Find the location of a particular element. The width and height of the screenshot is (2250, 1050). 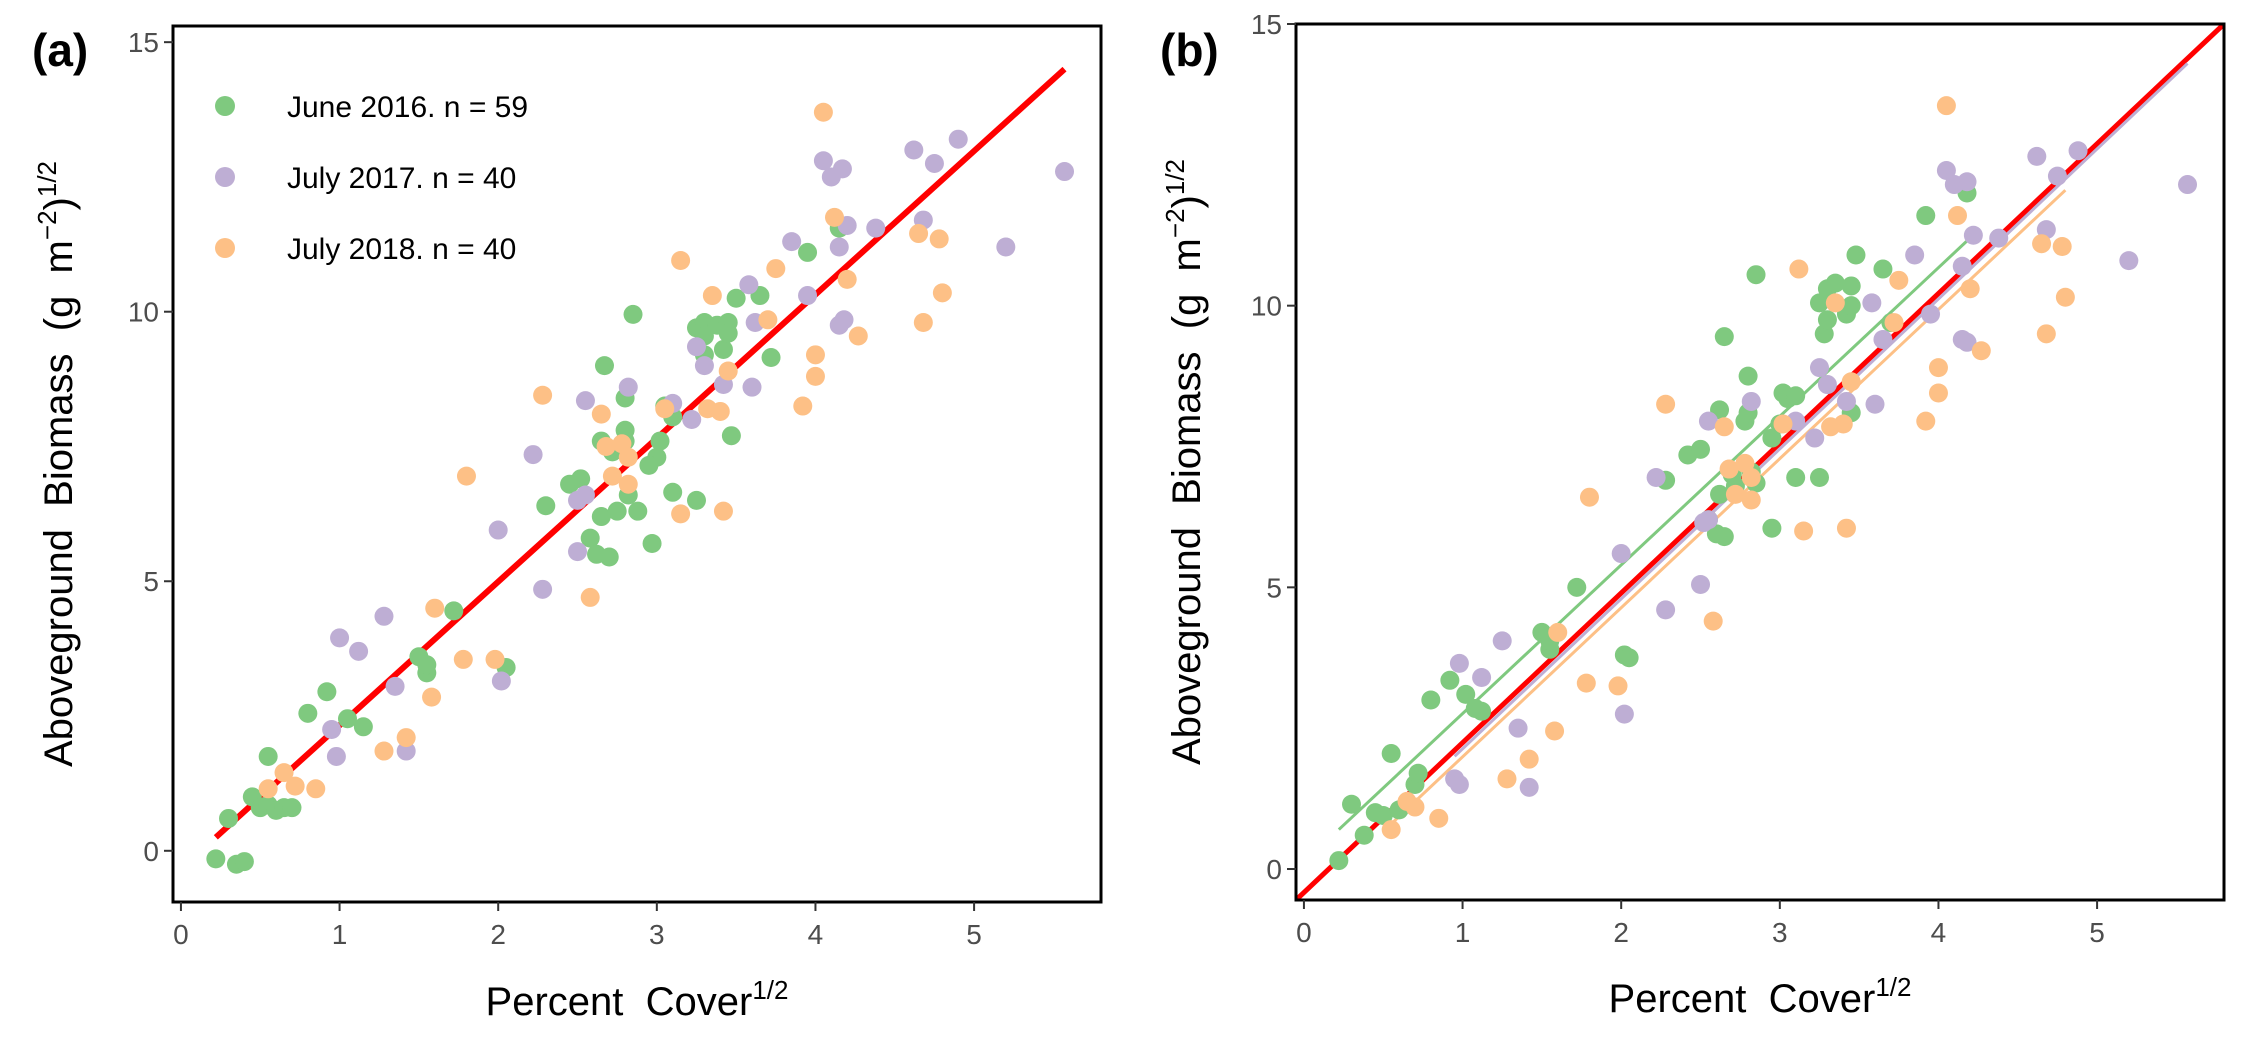

panel-b-x-tick-label-2: 2 is located at coordinates (1621, 932).